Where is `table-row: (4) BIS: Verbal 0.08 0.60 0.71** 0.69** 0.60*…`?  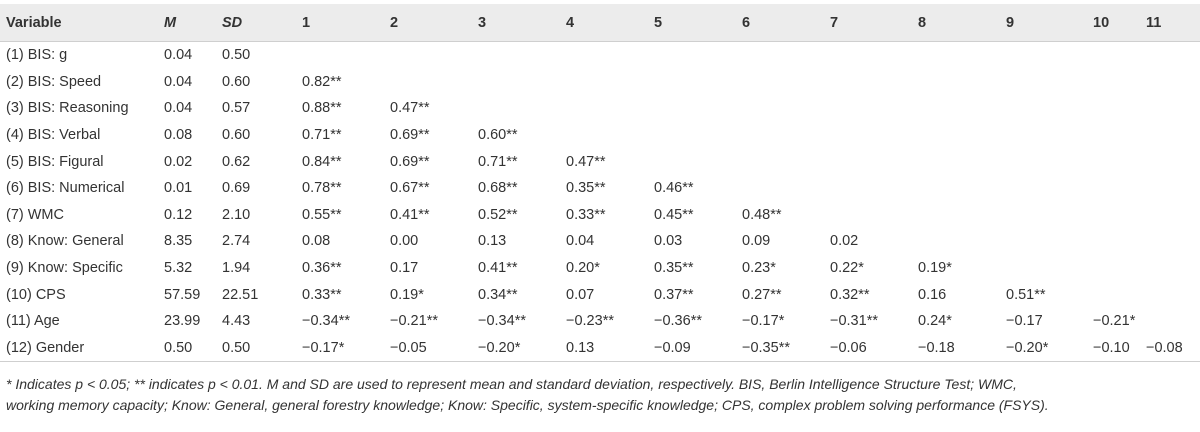
table-row: (4) BIS: Verbal 0.08 0.60 0.71** 0.69** 0.60*… is located at coordinates (600, 135).